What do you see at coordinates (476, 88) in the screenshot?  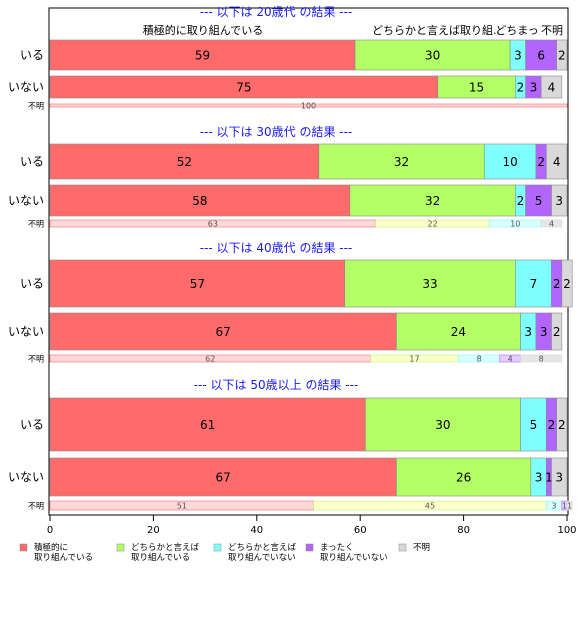 I see `data-label: 15` at bounding box center [476, 88].